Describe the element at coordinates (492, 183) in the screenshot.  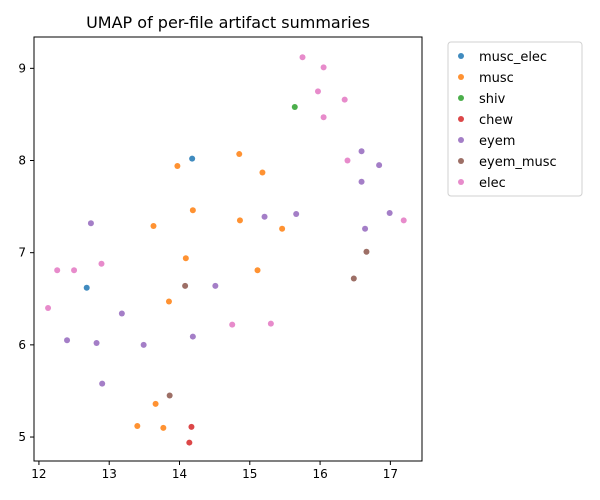
I see `legend-label: elec` at that location.